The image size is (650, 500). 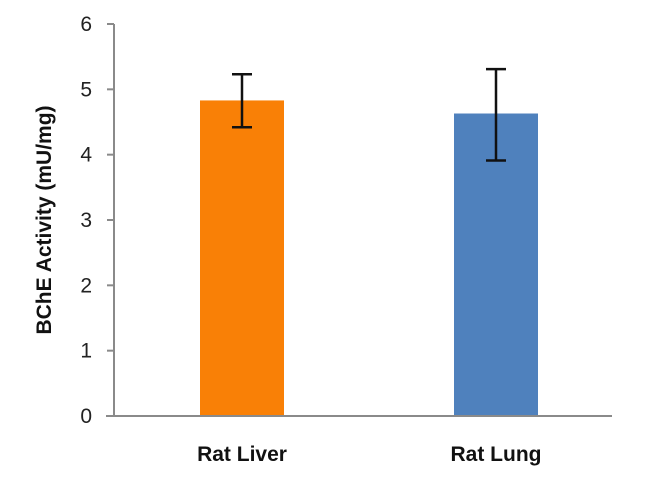 What do you see at coordinates (86, 416) in the screenshot?
I see `y-tick-label: 0` at bounding box center [86, 416].